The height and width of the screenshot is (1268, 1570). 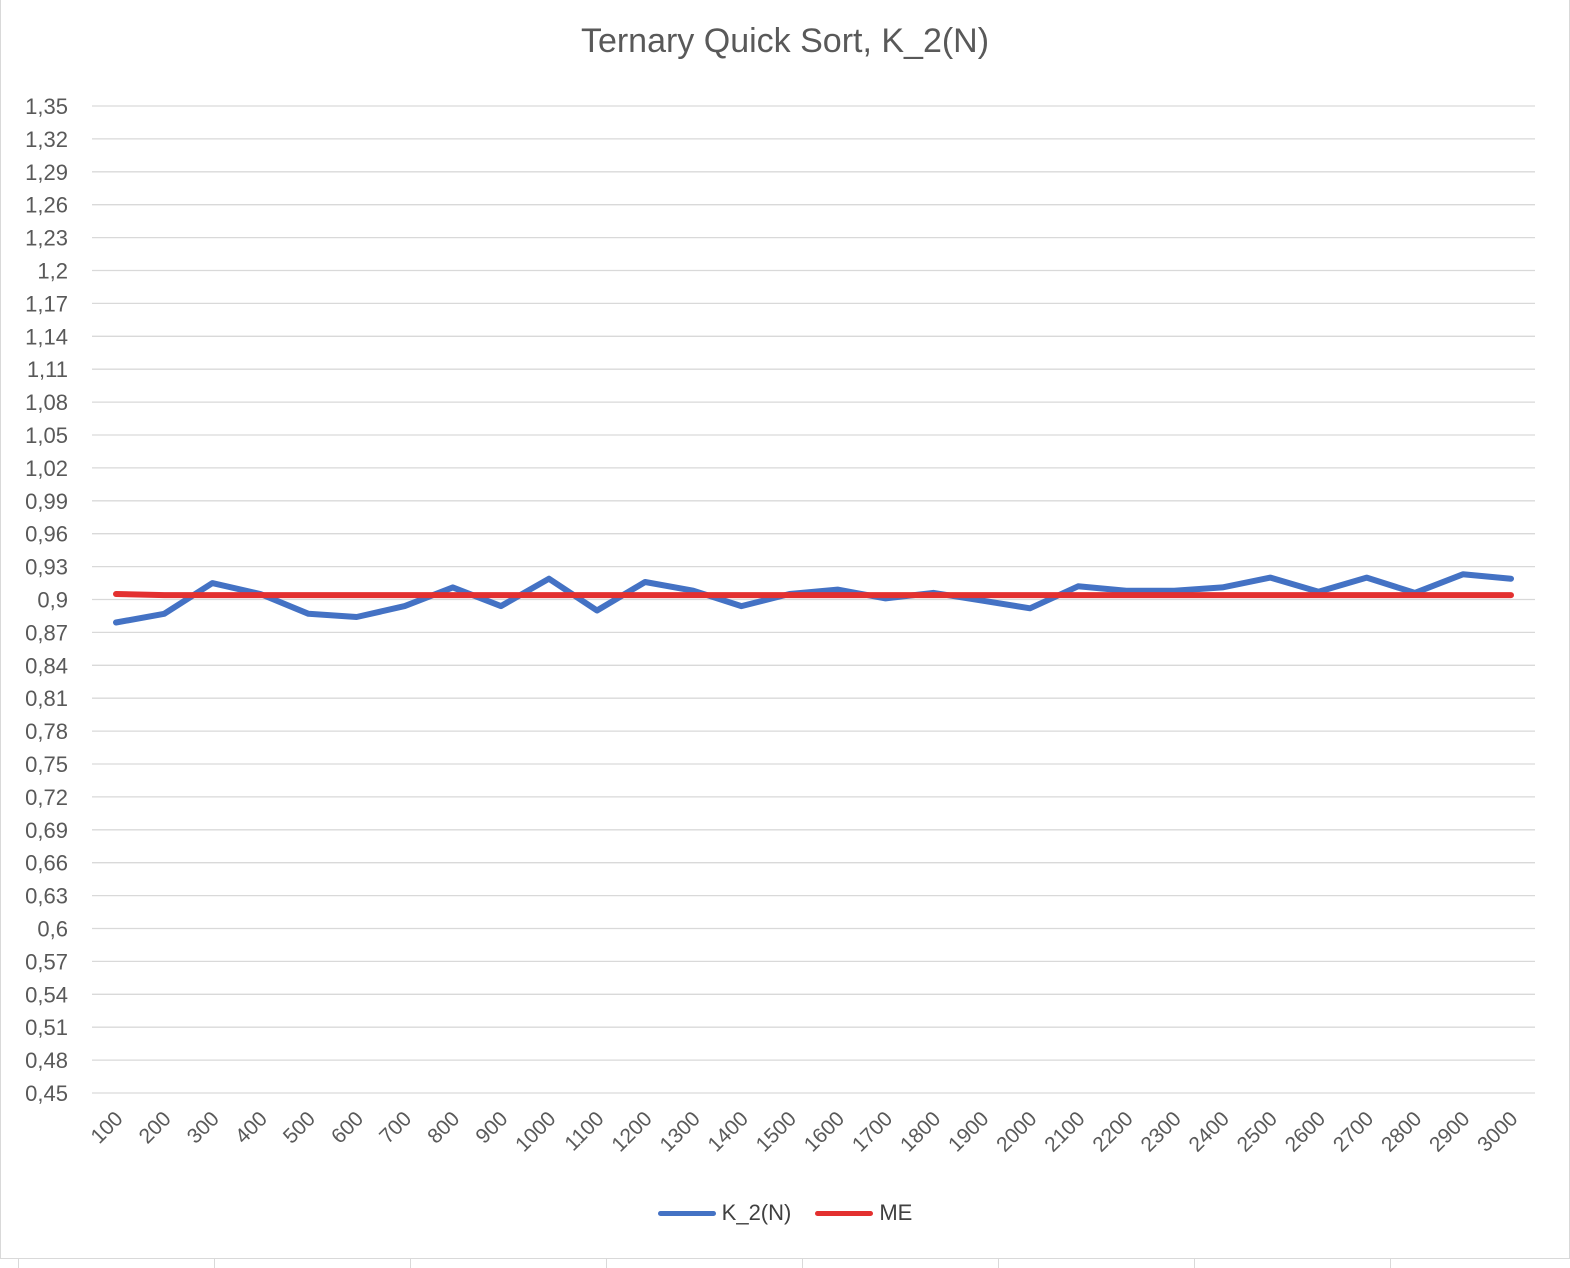 What do you see at coordinates (46, 501) in the screenshot?
I see `y-tick-label: 0,99` at bounding box center [46, 501].